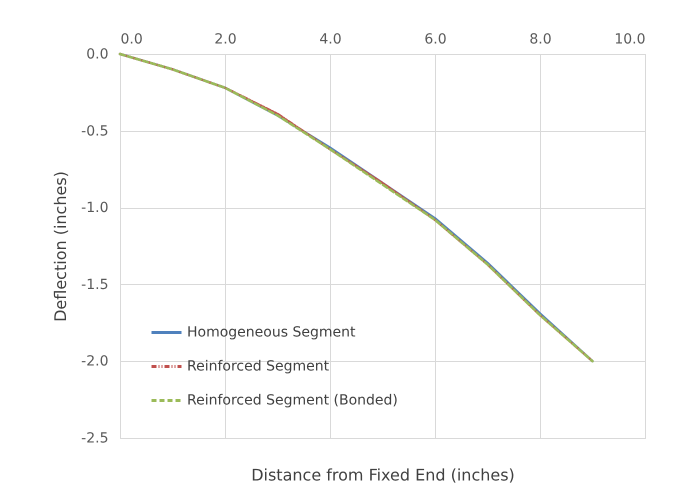 This screenshot has height=493, width=675. Describe the element at coordinates (383, 475) in the screenshot. I see `x-axis-title: Distance from Fixed End (inches)` at that location.